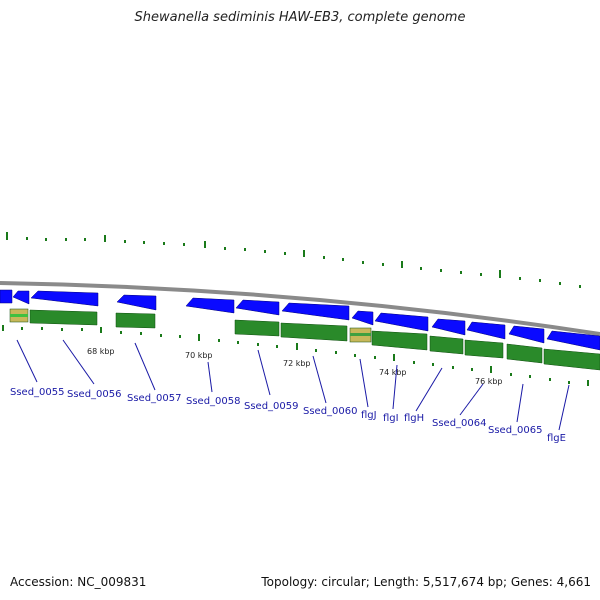 The image size is (600, 600). Describe the element at coordinates (199, 355) in the screenshot. I see `scale-label: 70 kbp` at that location.